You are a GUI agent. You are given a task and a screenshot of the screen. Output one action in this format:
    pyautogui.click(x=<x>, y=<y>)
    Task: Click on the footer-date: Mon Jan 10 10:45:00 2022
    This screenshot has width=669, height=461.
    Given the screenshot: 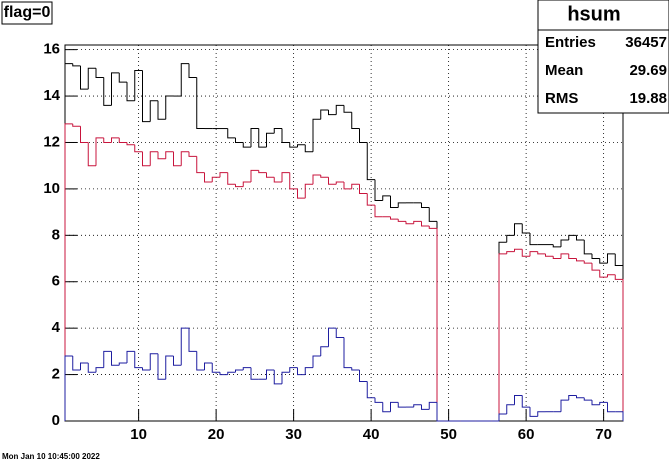 What is the action you would take?
    pyautogui.click(x=51, y=456)
    